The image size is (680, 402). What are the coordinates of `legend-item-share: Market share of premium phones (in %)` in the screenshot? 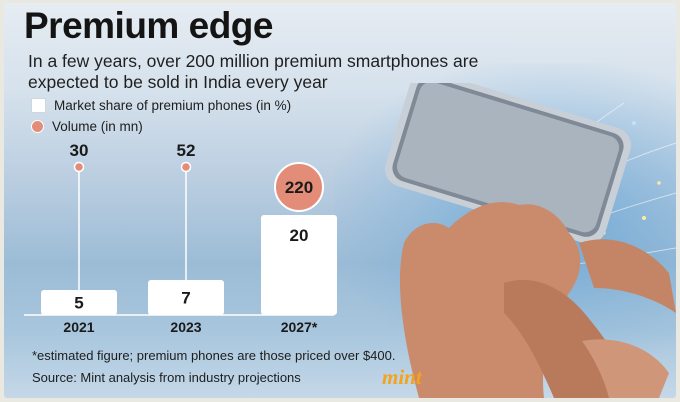 It's located at (161, 105).